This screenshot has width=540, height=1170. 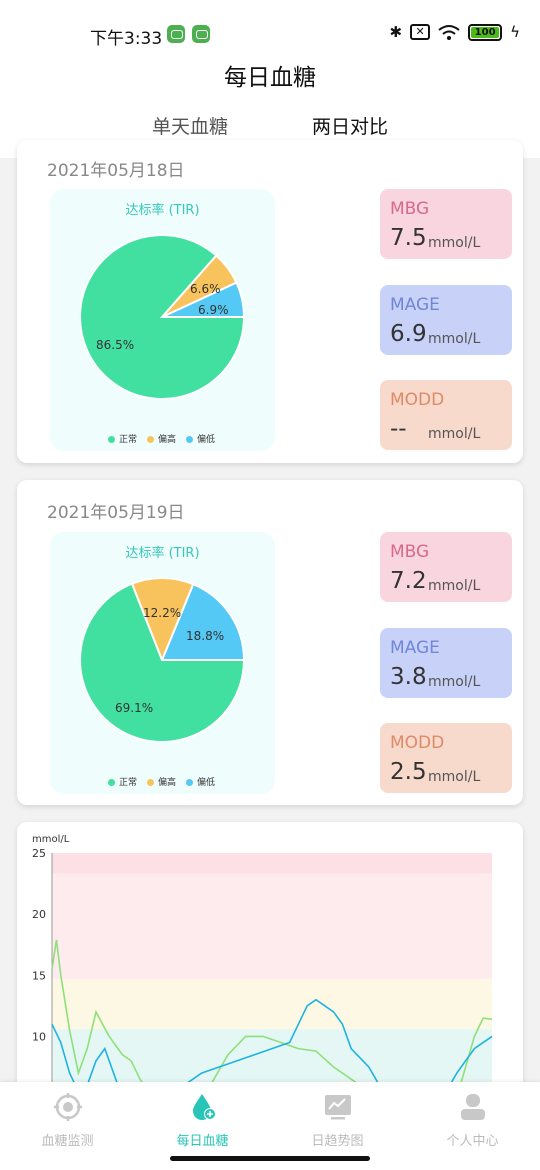 What do you see at coordinates (190, 127) in the screenshot?
I see `tab-single-day: 单天血糖` at bounding box center [190, 127].